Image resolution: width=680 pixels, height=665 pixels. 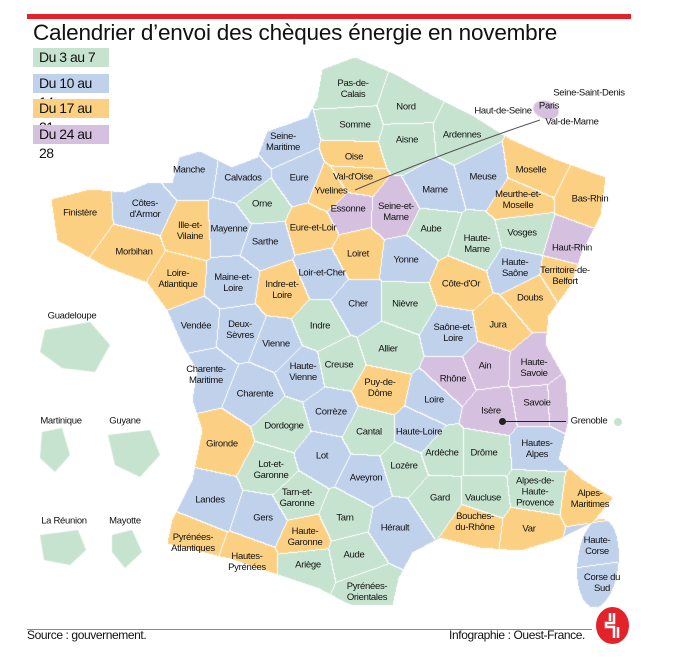 I want to click on footer-divider, so click(x=309, y=629).